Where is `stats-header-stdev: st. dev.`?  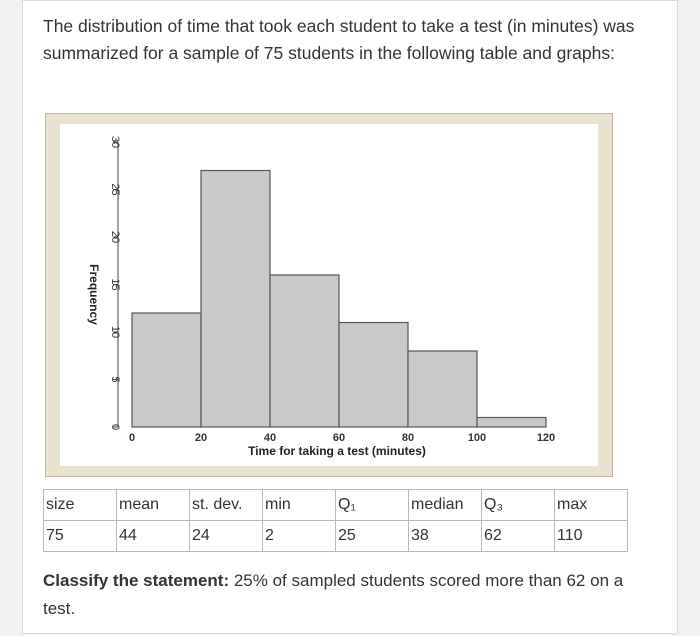 stats-header-stdev: st. dev. is located at coordinates (226, 505).